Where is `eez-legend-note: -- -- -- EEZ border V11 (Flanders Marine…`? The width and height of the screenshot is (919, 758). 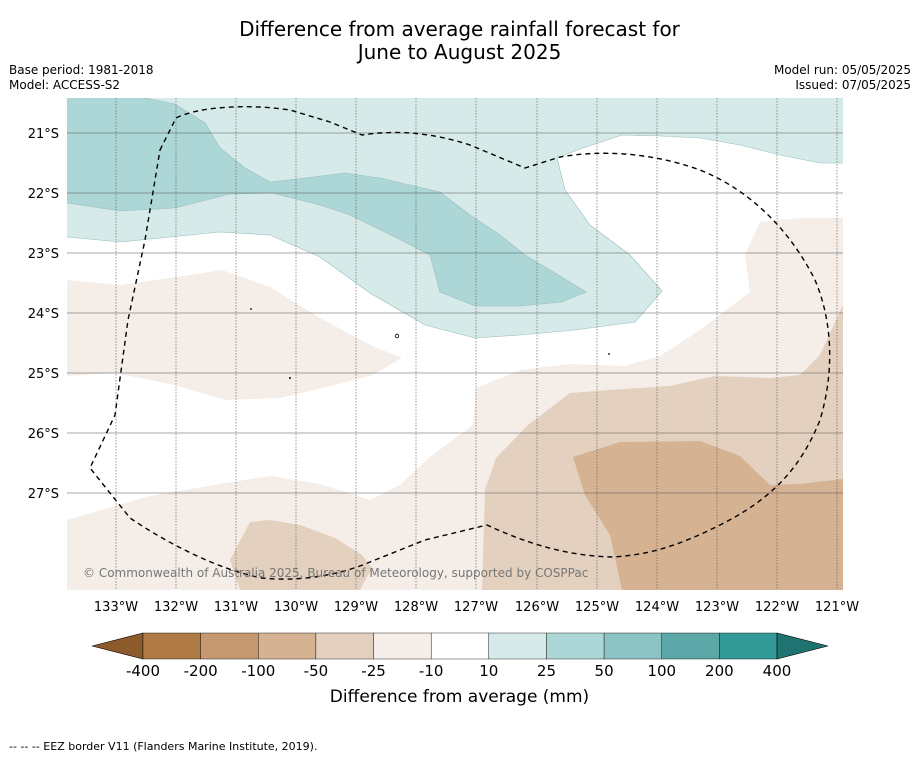 eez-legend-note: -- -- -- EEZ border V11 (Flanders Marine… is located at coordinates (163, 746).